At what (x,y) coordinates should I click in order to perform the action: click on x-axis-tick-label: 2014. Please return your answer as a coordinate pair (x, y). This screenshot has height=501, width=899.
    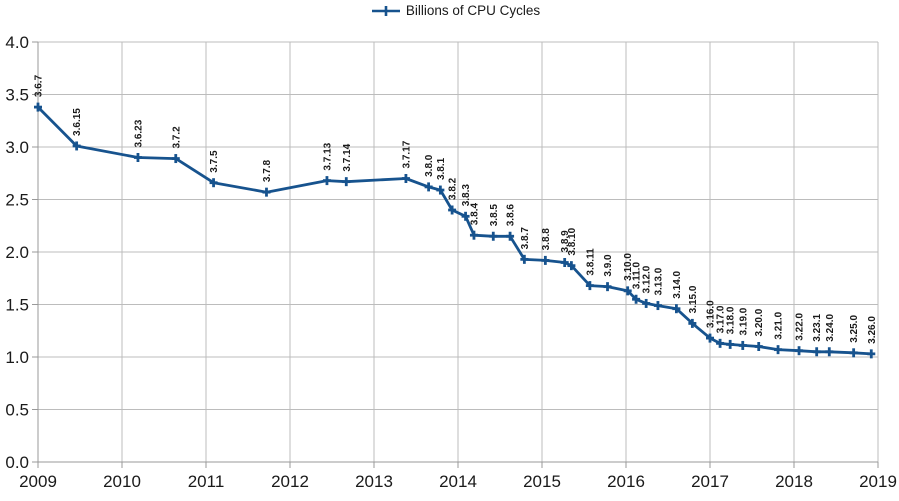
    Looking at the image, I should click on (458, 481).